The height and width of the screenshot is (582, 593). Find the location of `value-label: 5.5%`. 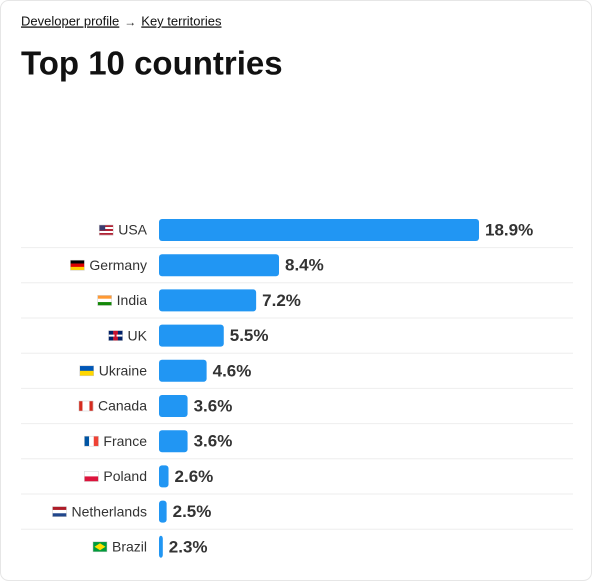

value-label: 5.5% is located at coordinates (249, 335).